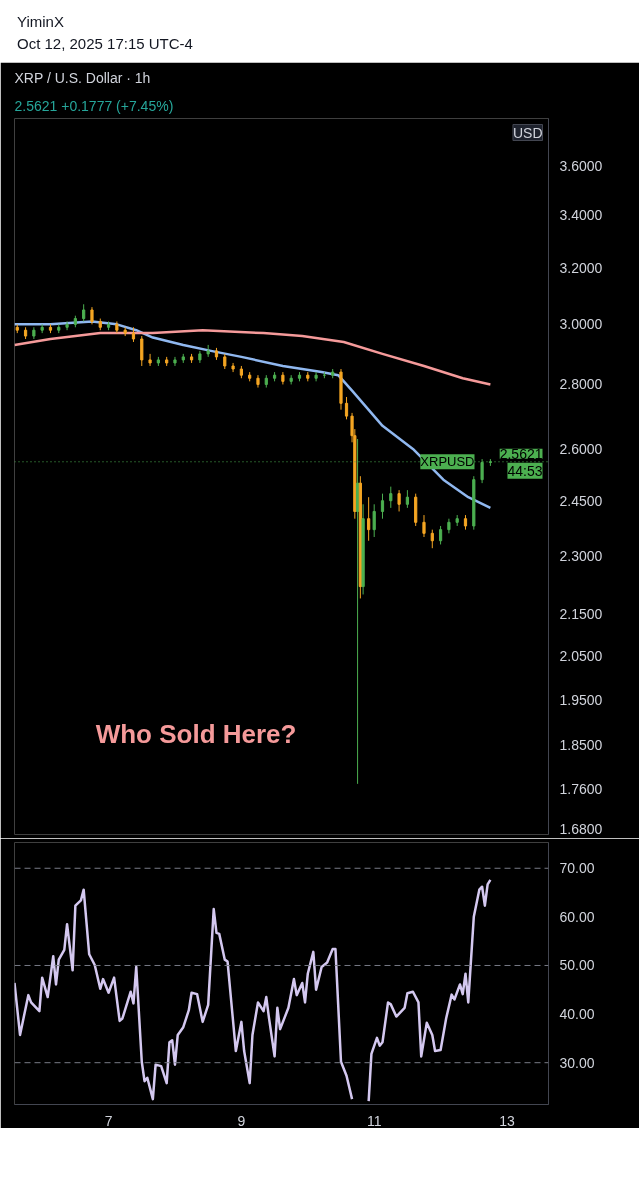  Describe the element at coordinates (241, 1120) in the screenshot. I see `x-tick-label: 9` at that location.